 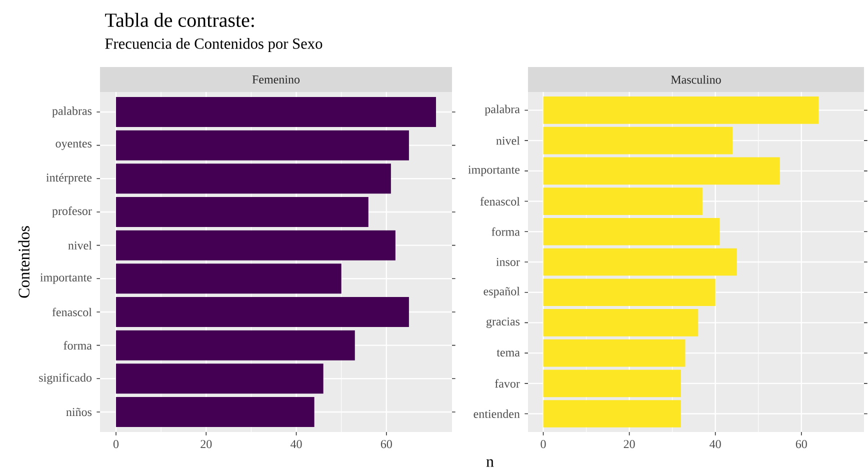 What do you see at coordinates (74, 145) in the screenshot?
I see `y-tick-label: oyentes` at bounding box center [74, 145].